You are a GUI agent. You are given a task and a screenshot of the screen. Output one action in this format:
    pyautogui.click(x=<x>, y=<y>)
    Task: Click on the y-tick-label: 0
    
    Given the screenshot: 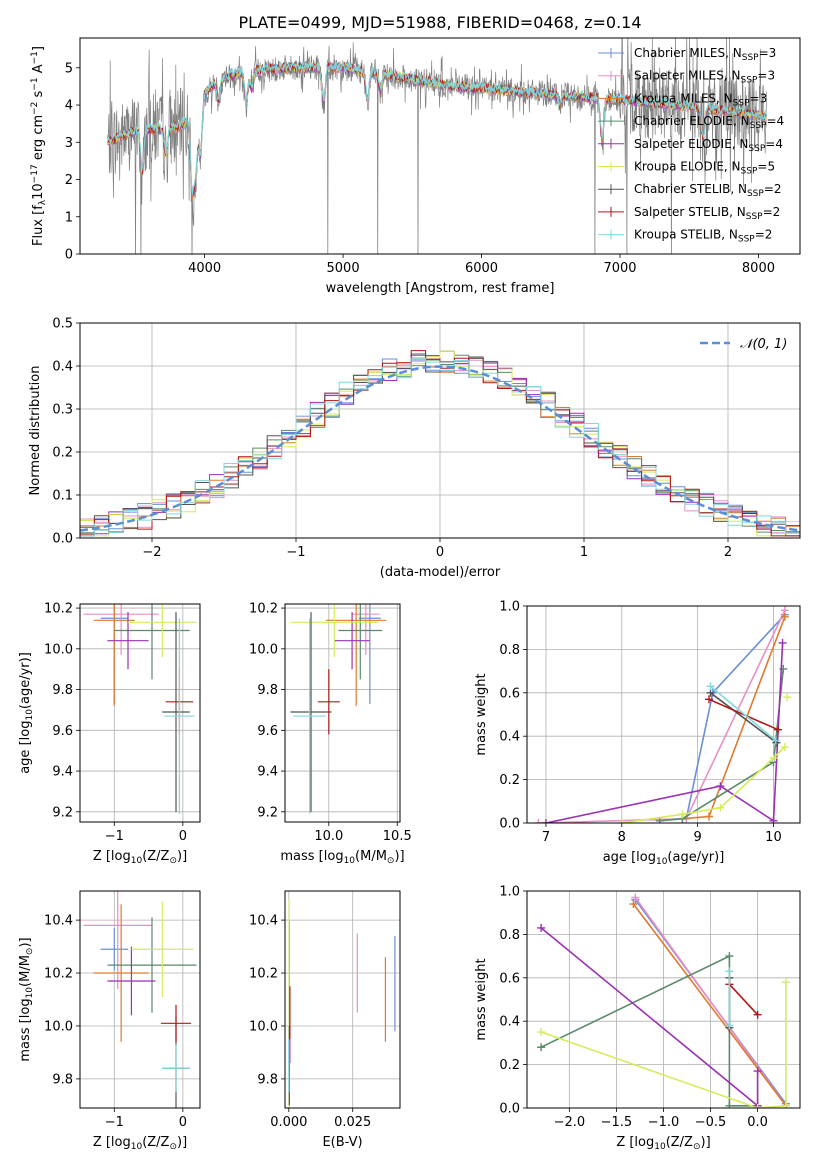 What is the action you would take?
    pyautogui.click(x=69, y=255)
    